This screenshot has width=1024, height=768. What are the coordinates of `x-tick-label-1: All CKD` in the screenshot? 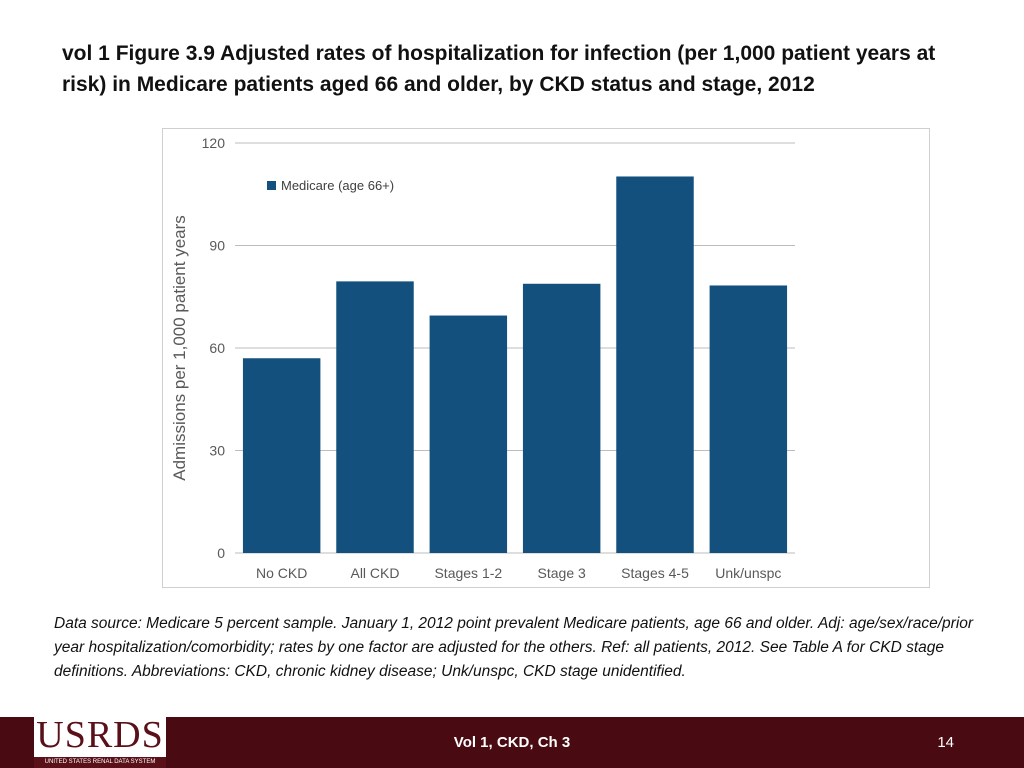 It's located at (374, 573).